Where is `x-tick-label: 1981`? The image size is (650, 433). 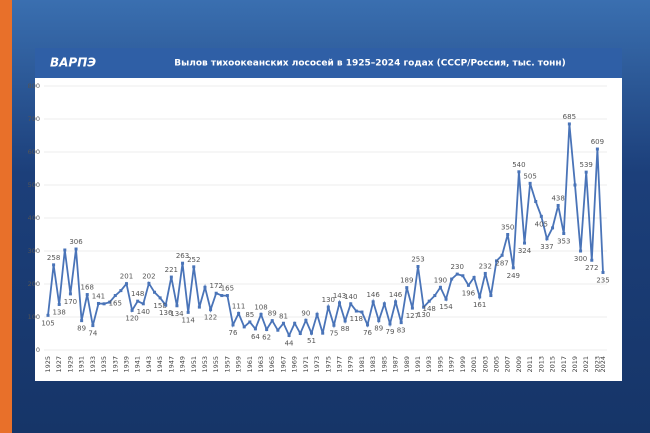 x-tick-label: 1981 is located at coordinates (362, 364).